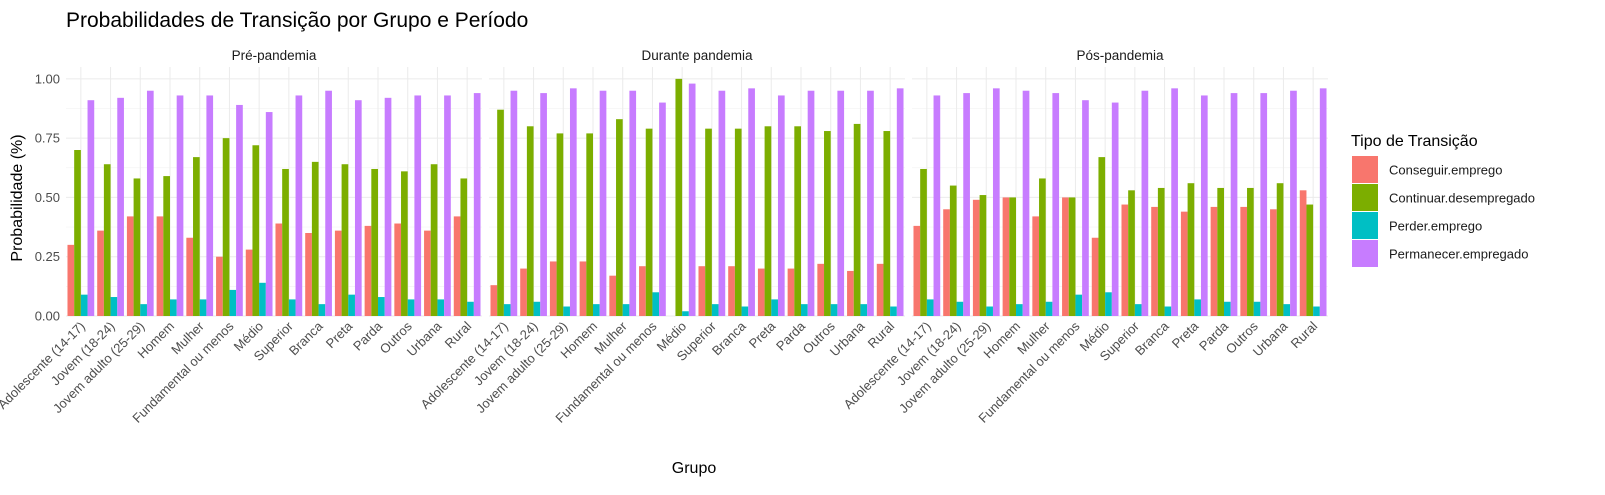 The width and height of the screenshot is (1605, 495). Describe the element at coordinates (1445, 170) in the screenshot. I see `legend-label: Conseguir.emprego` at that location.